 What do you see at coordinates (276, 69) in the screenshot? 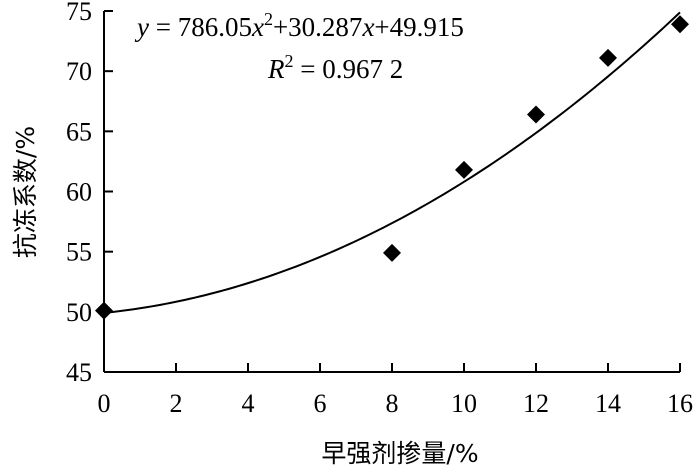
I see `r2-var: R` at bounding box center [276, 69].